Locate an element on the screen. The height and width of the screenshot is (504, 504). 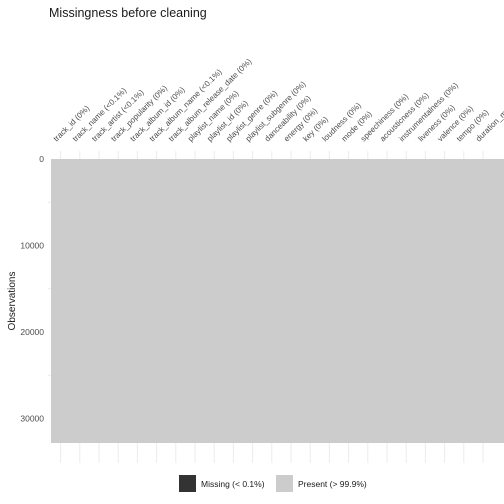
y-axis-ticks: 0 10000 20000 30000 is located at coordinates (32, 288).